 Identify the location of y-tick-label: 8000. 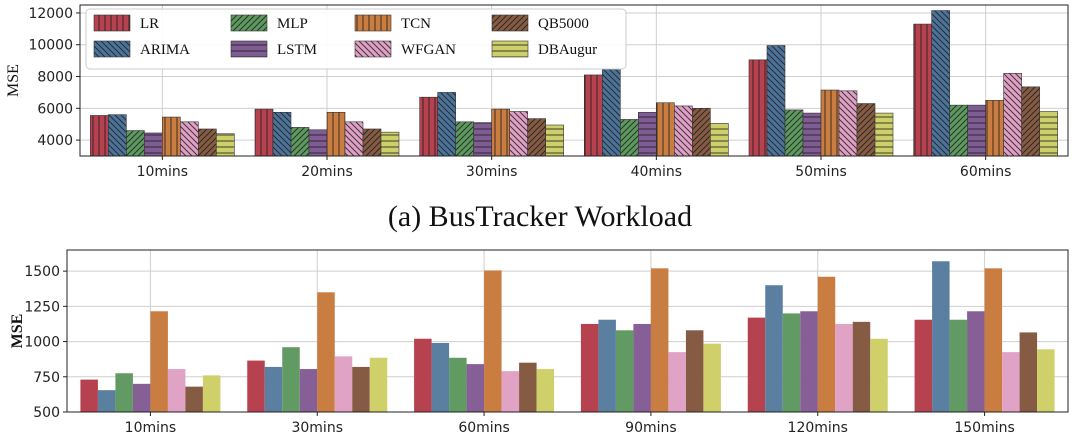
(55, 78).